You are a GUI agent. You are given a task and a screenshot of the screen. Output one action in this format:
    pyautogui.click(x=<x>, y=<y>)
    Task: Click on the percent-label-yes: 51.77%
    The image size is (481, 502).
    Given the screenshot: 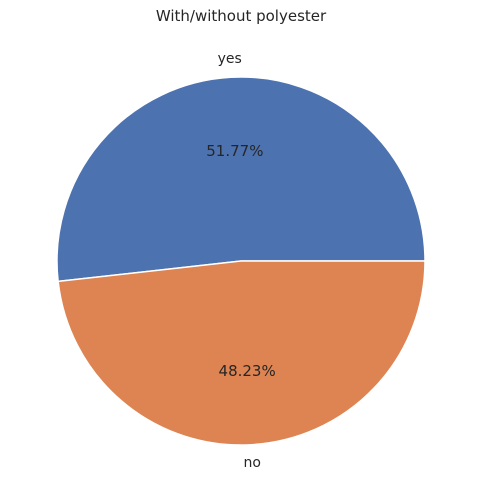 What is the action you would take?
    pyautogui.click(x=234, y=151)
    